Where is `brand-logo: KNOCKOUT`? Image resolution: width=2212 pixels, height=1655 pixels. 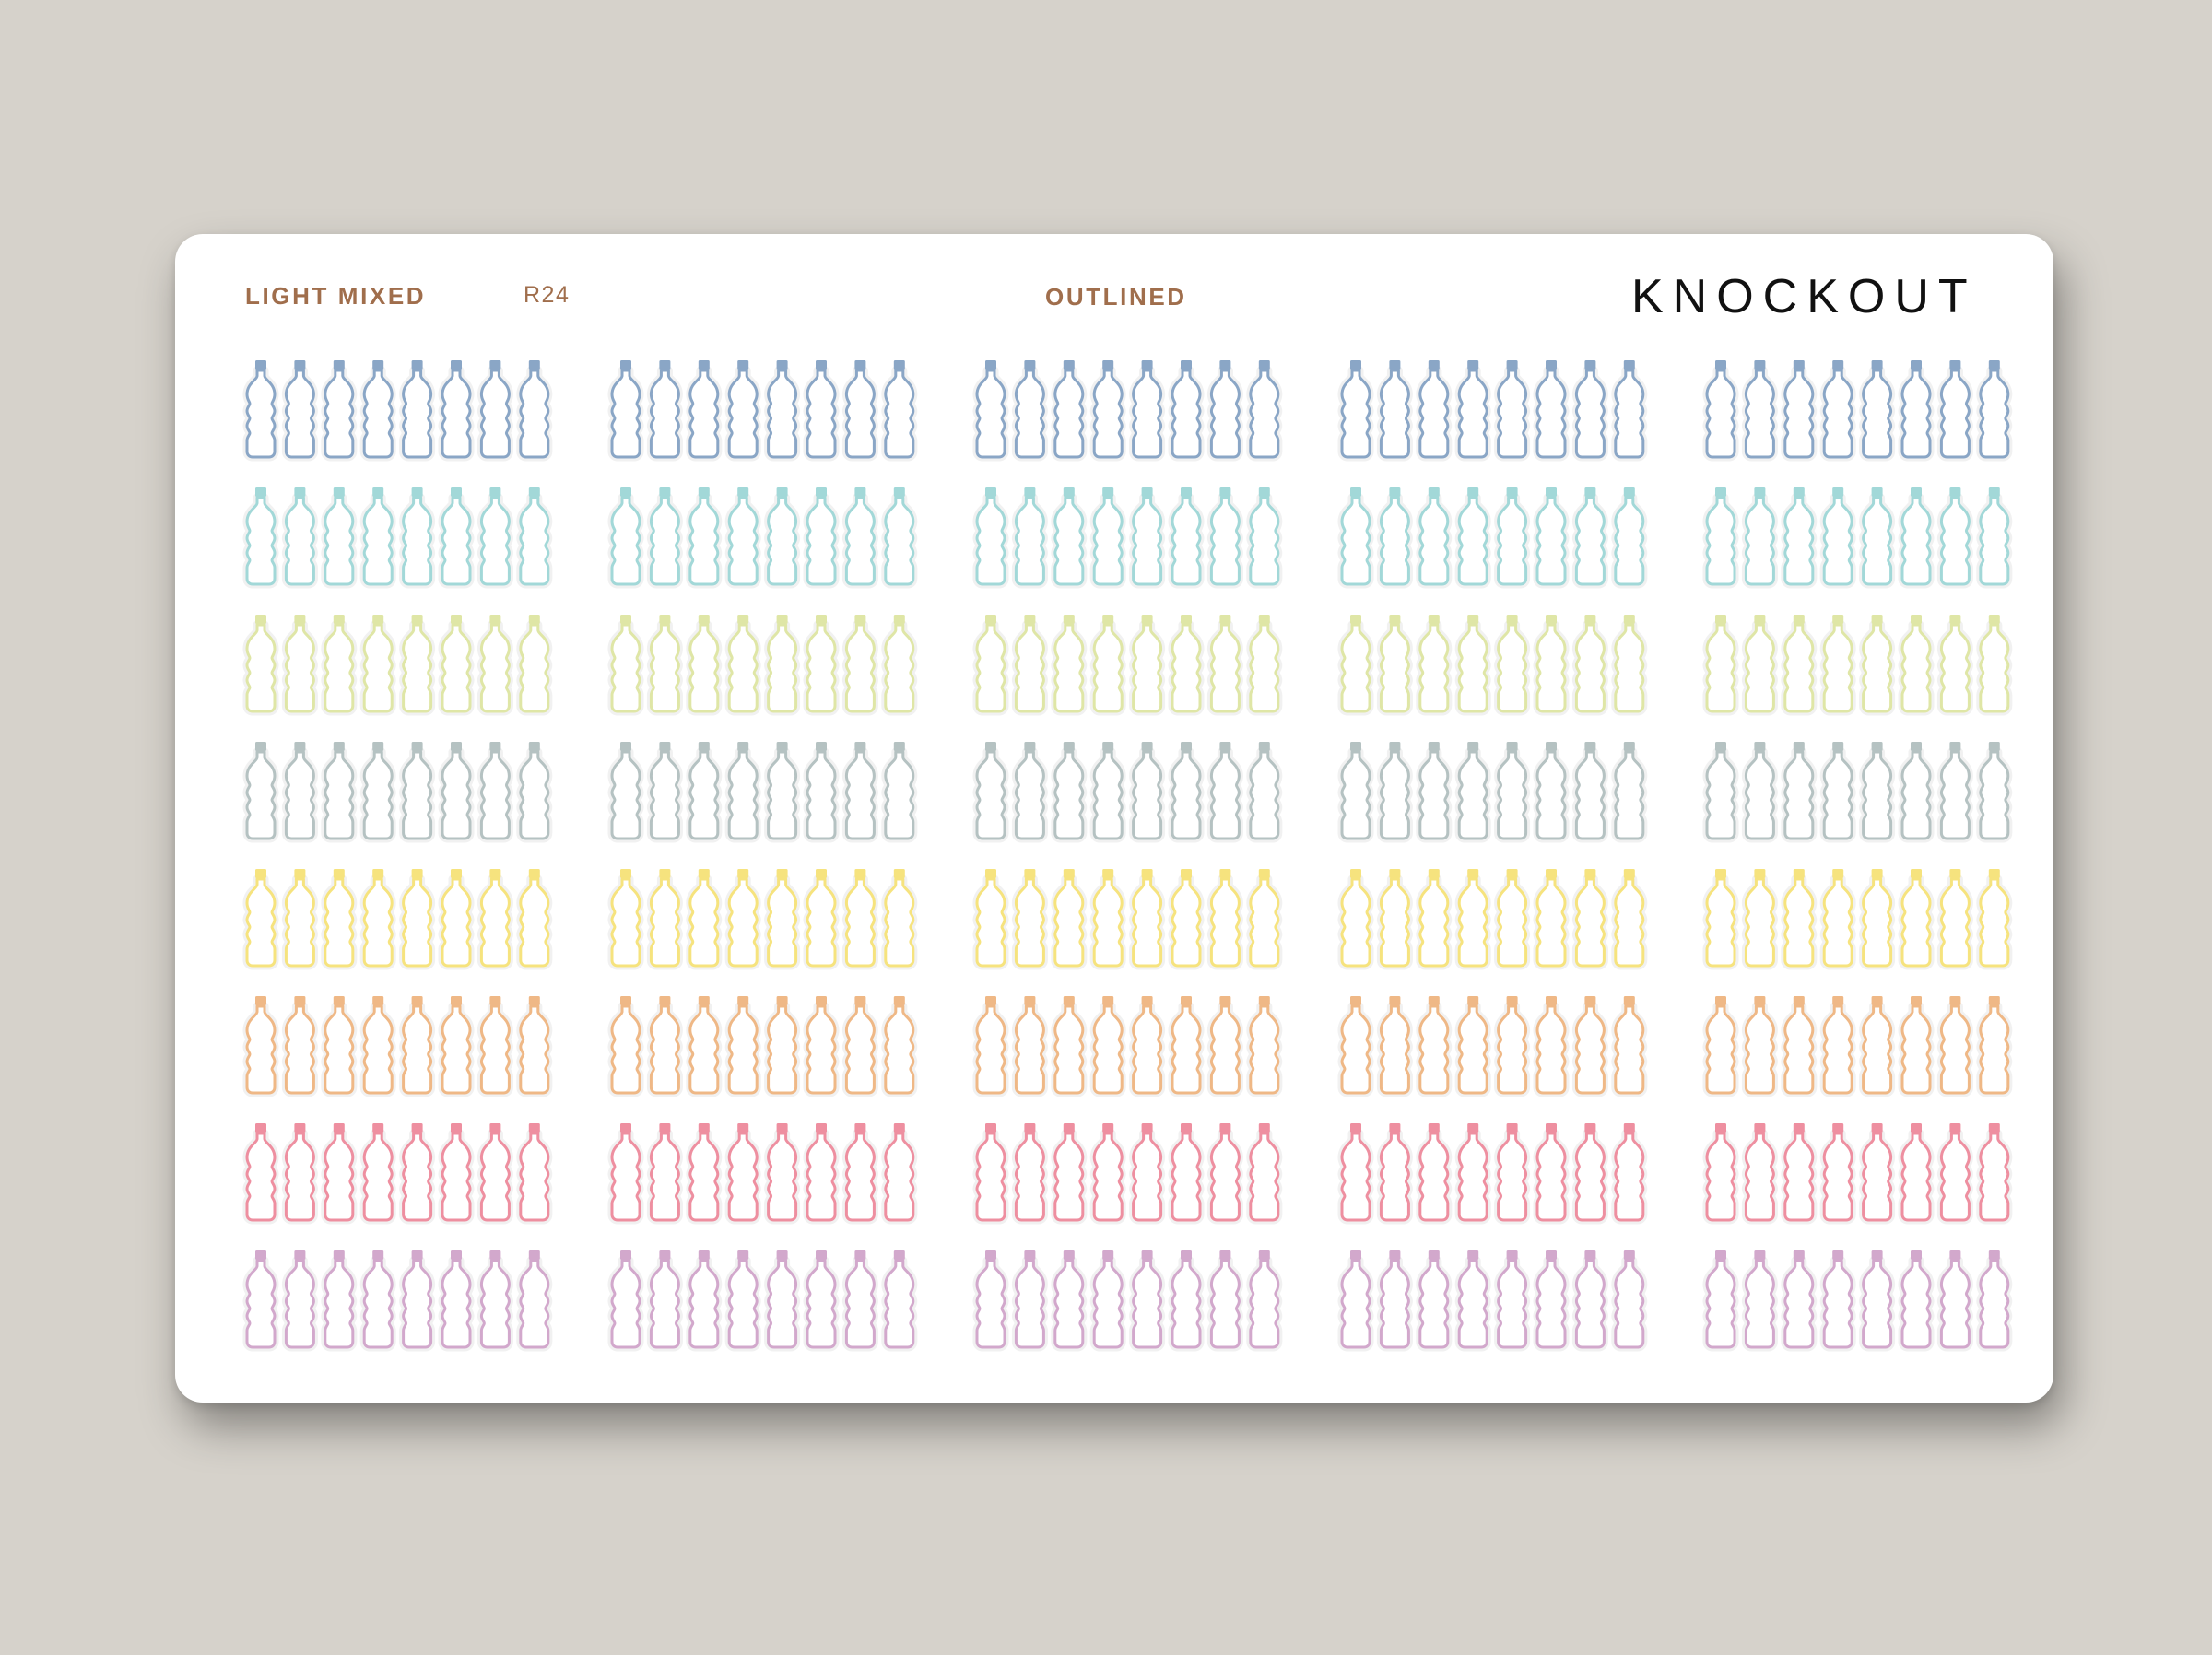 brand-logo: KNOCKOUT is located at coordinates (1804, 296).